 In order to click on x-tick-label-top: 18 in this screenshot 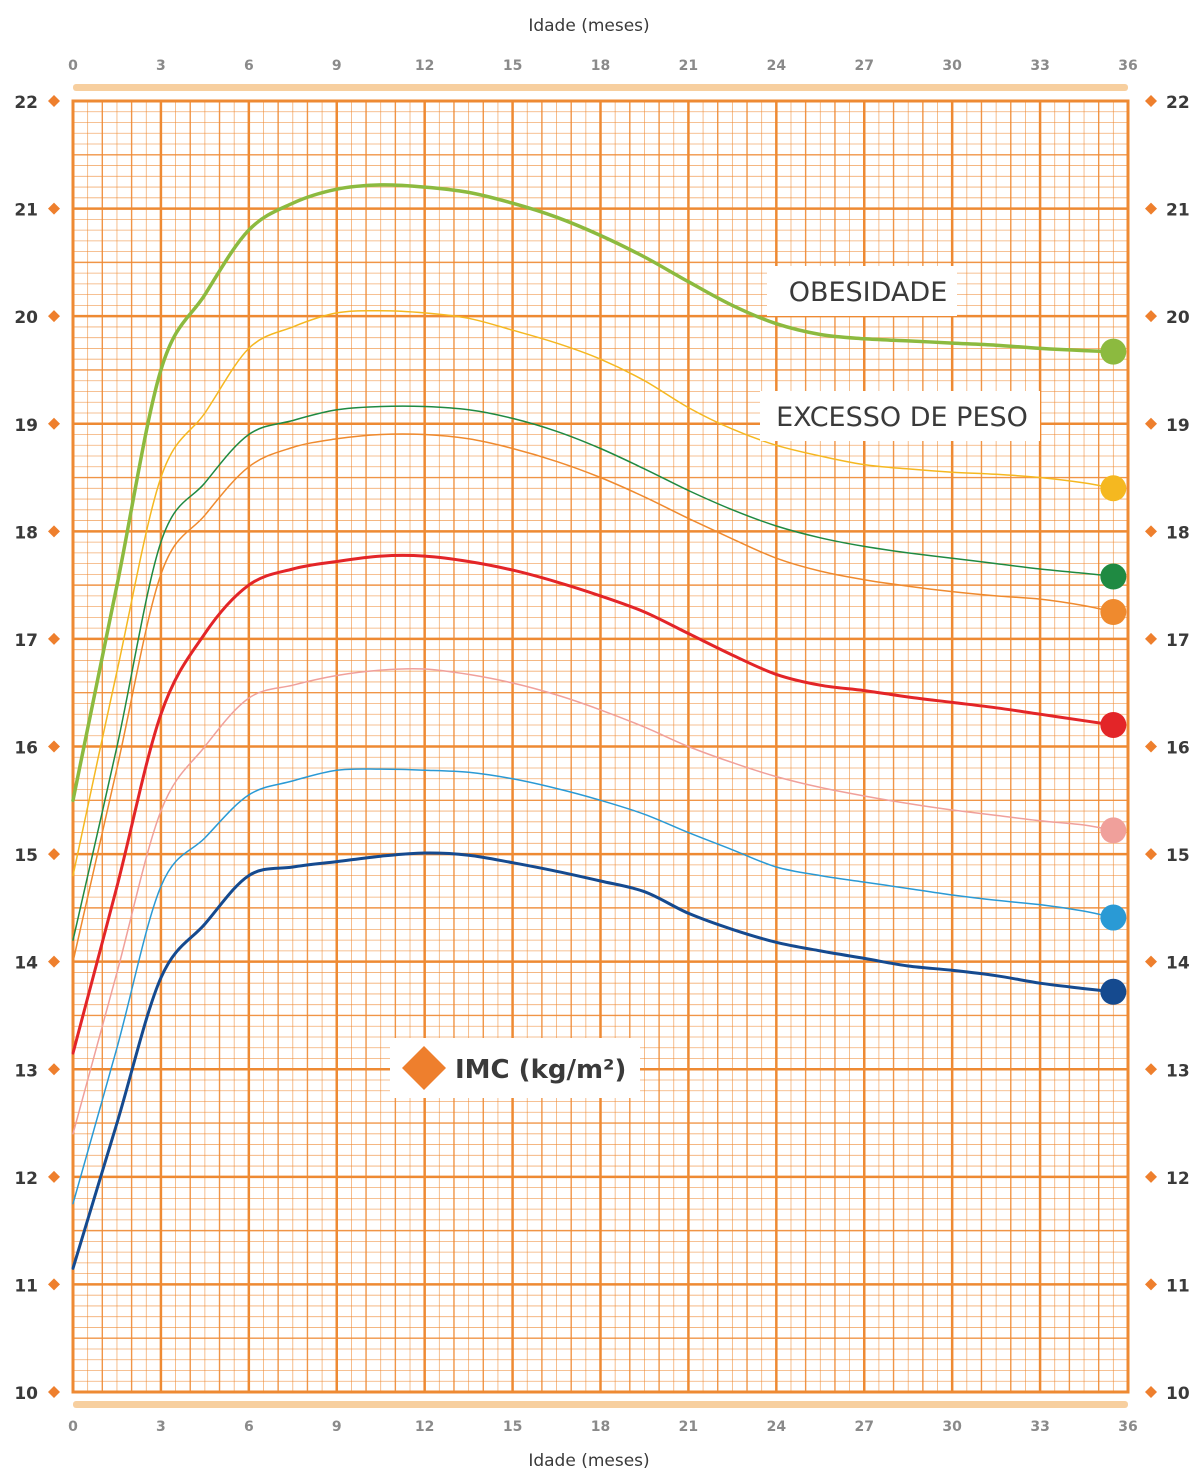, I will do `click(600, 66)`.